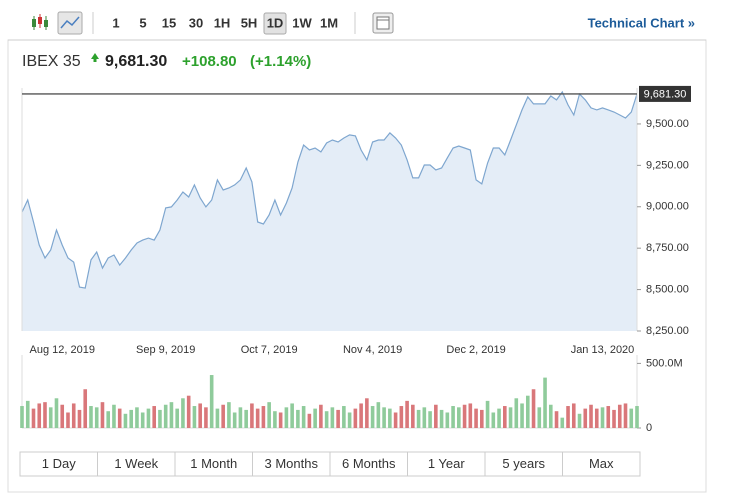 This screenshot has height=499, width=732. Describe the element at coordinates (667, 165) in the screenshot. I see `y-tick-label: 9,250.00` at that location.